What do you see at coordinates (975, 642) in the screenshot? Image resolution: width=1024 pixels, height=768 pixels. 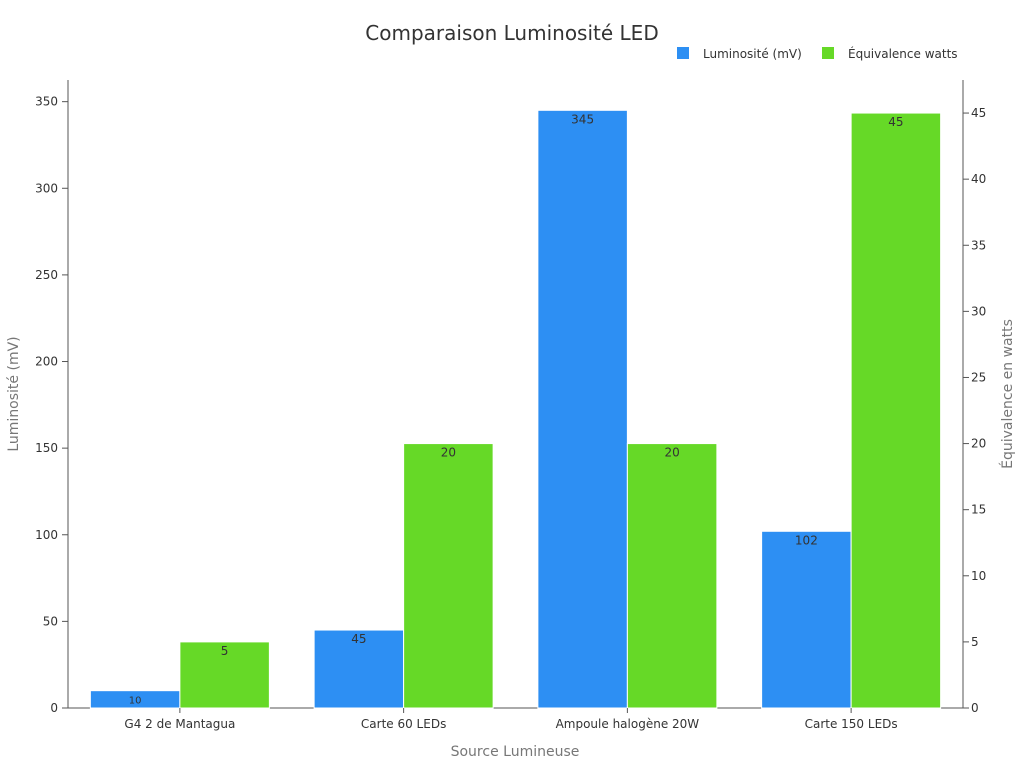 I see `right-tick-label: 5` at bounding box center [975, 642].